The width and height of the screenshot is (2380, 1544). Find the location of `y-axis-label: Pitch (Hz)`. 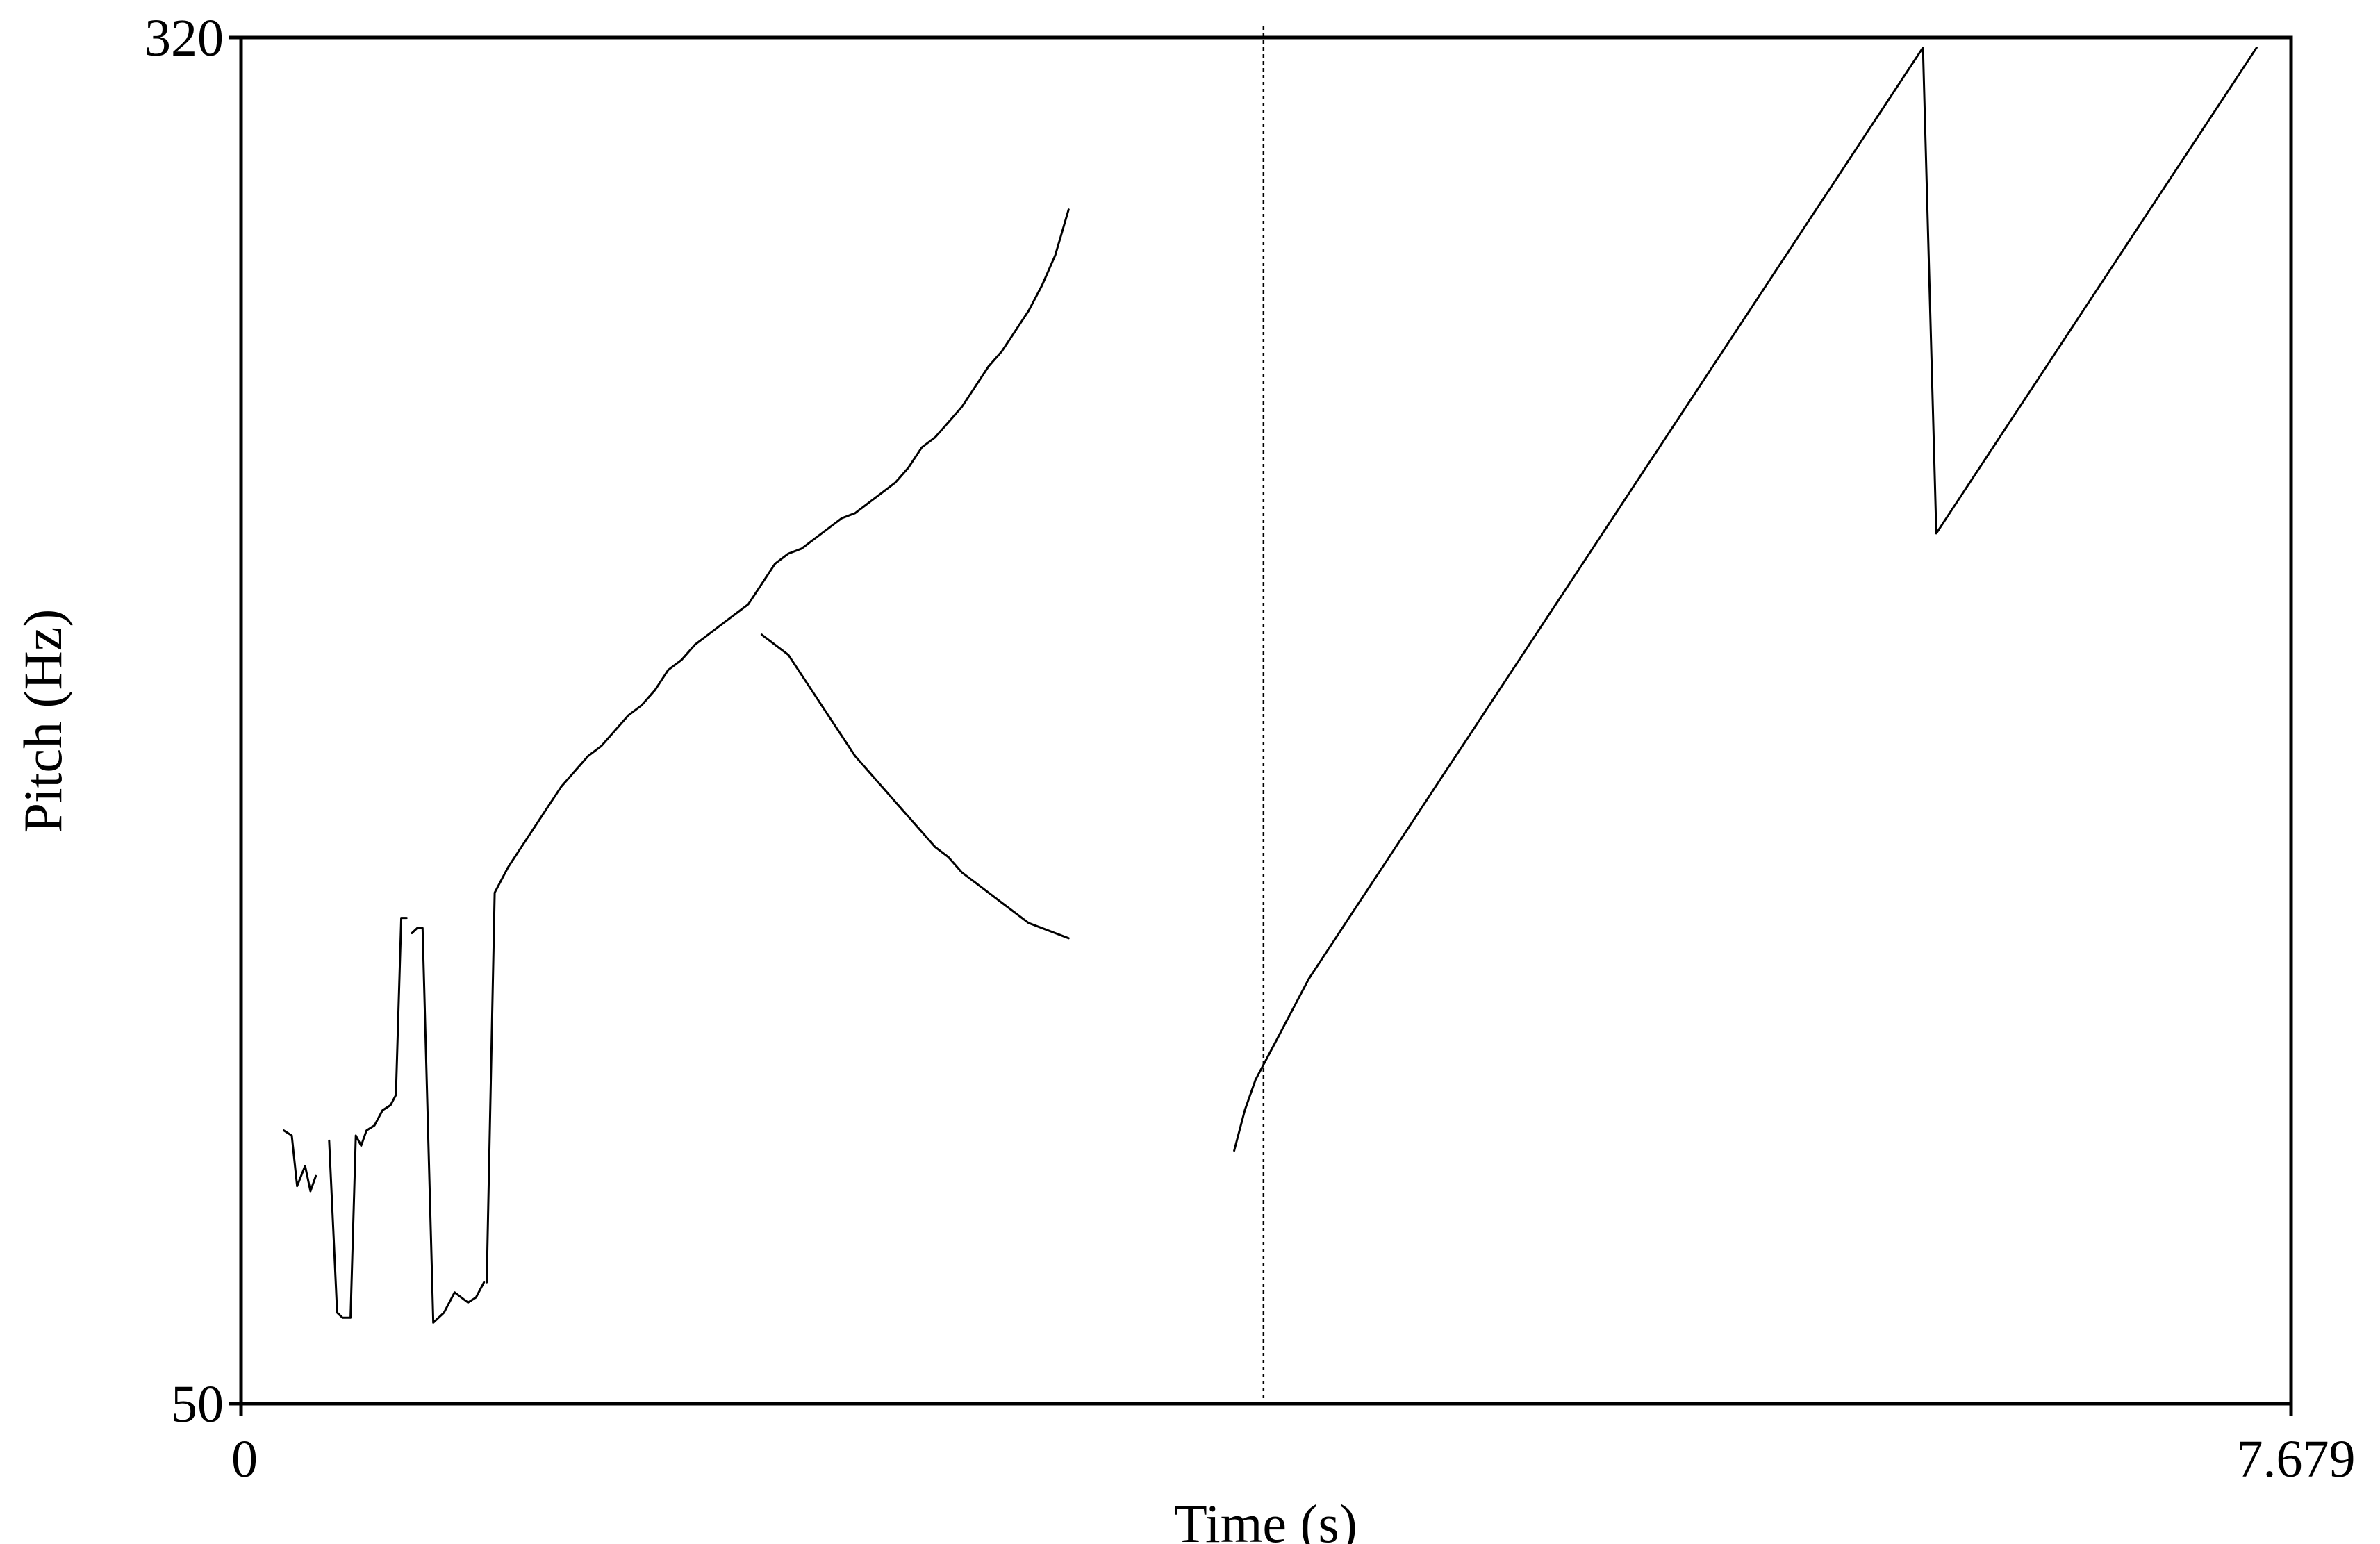

y-axis-label: Pitch (Hz) is located at coordinates (43, 721).